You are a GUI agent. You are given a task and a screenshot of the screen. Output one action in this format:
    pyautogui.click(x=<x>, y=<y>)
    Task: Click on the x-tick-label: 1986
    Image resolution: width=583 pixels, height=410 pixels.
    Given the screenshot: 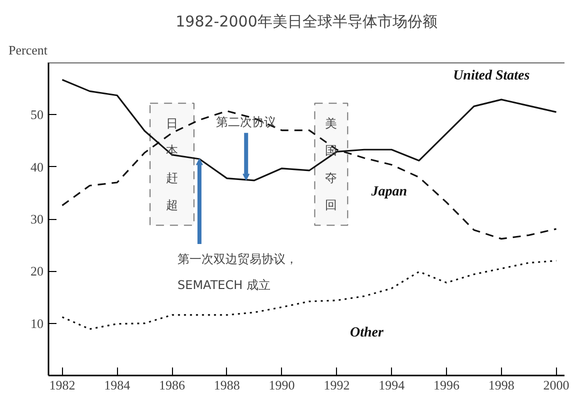 What is the action you would take?
    pyautogui.click(x=172, y=385)
    